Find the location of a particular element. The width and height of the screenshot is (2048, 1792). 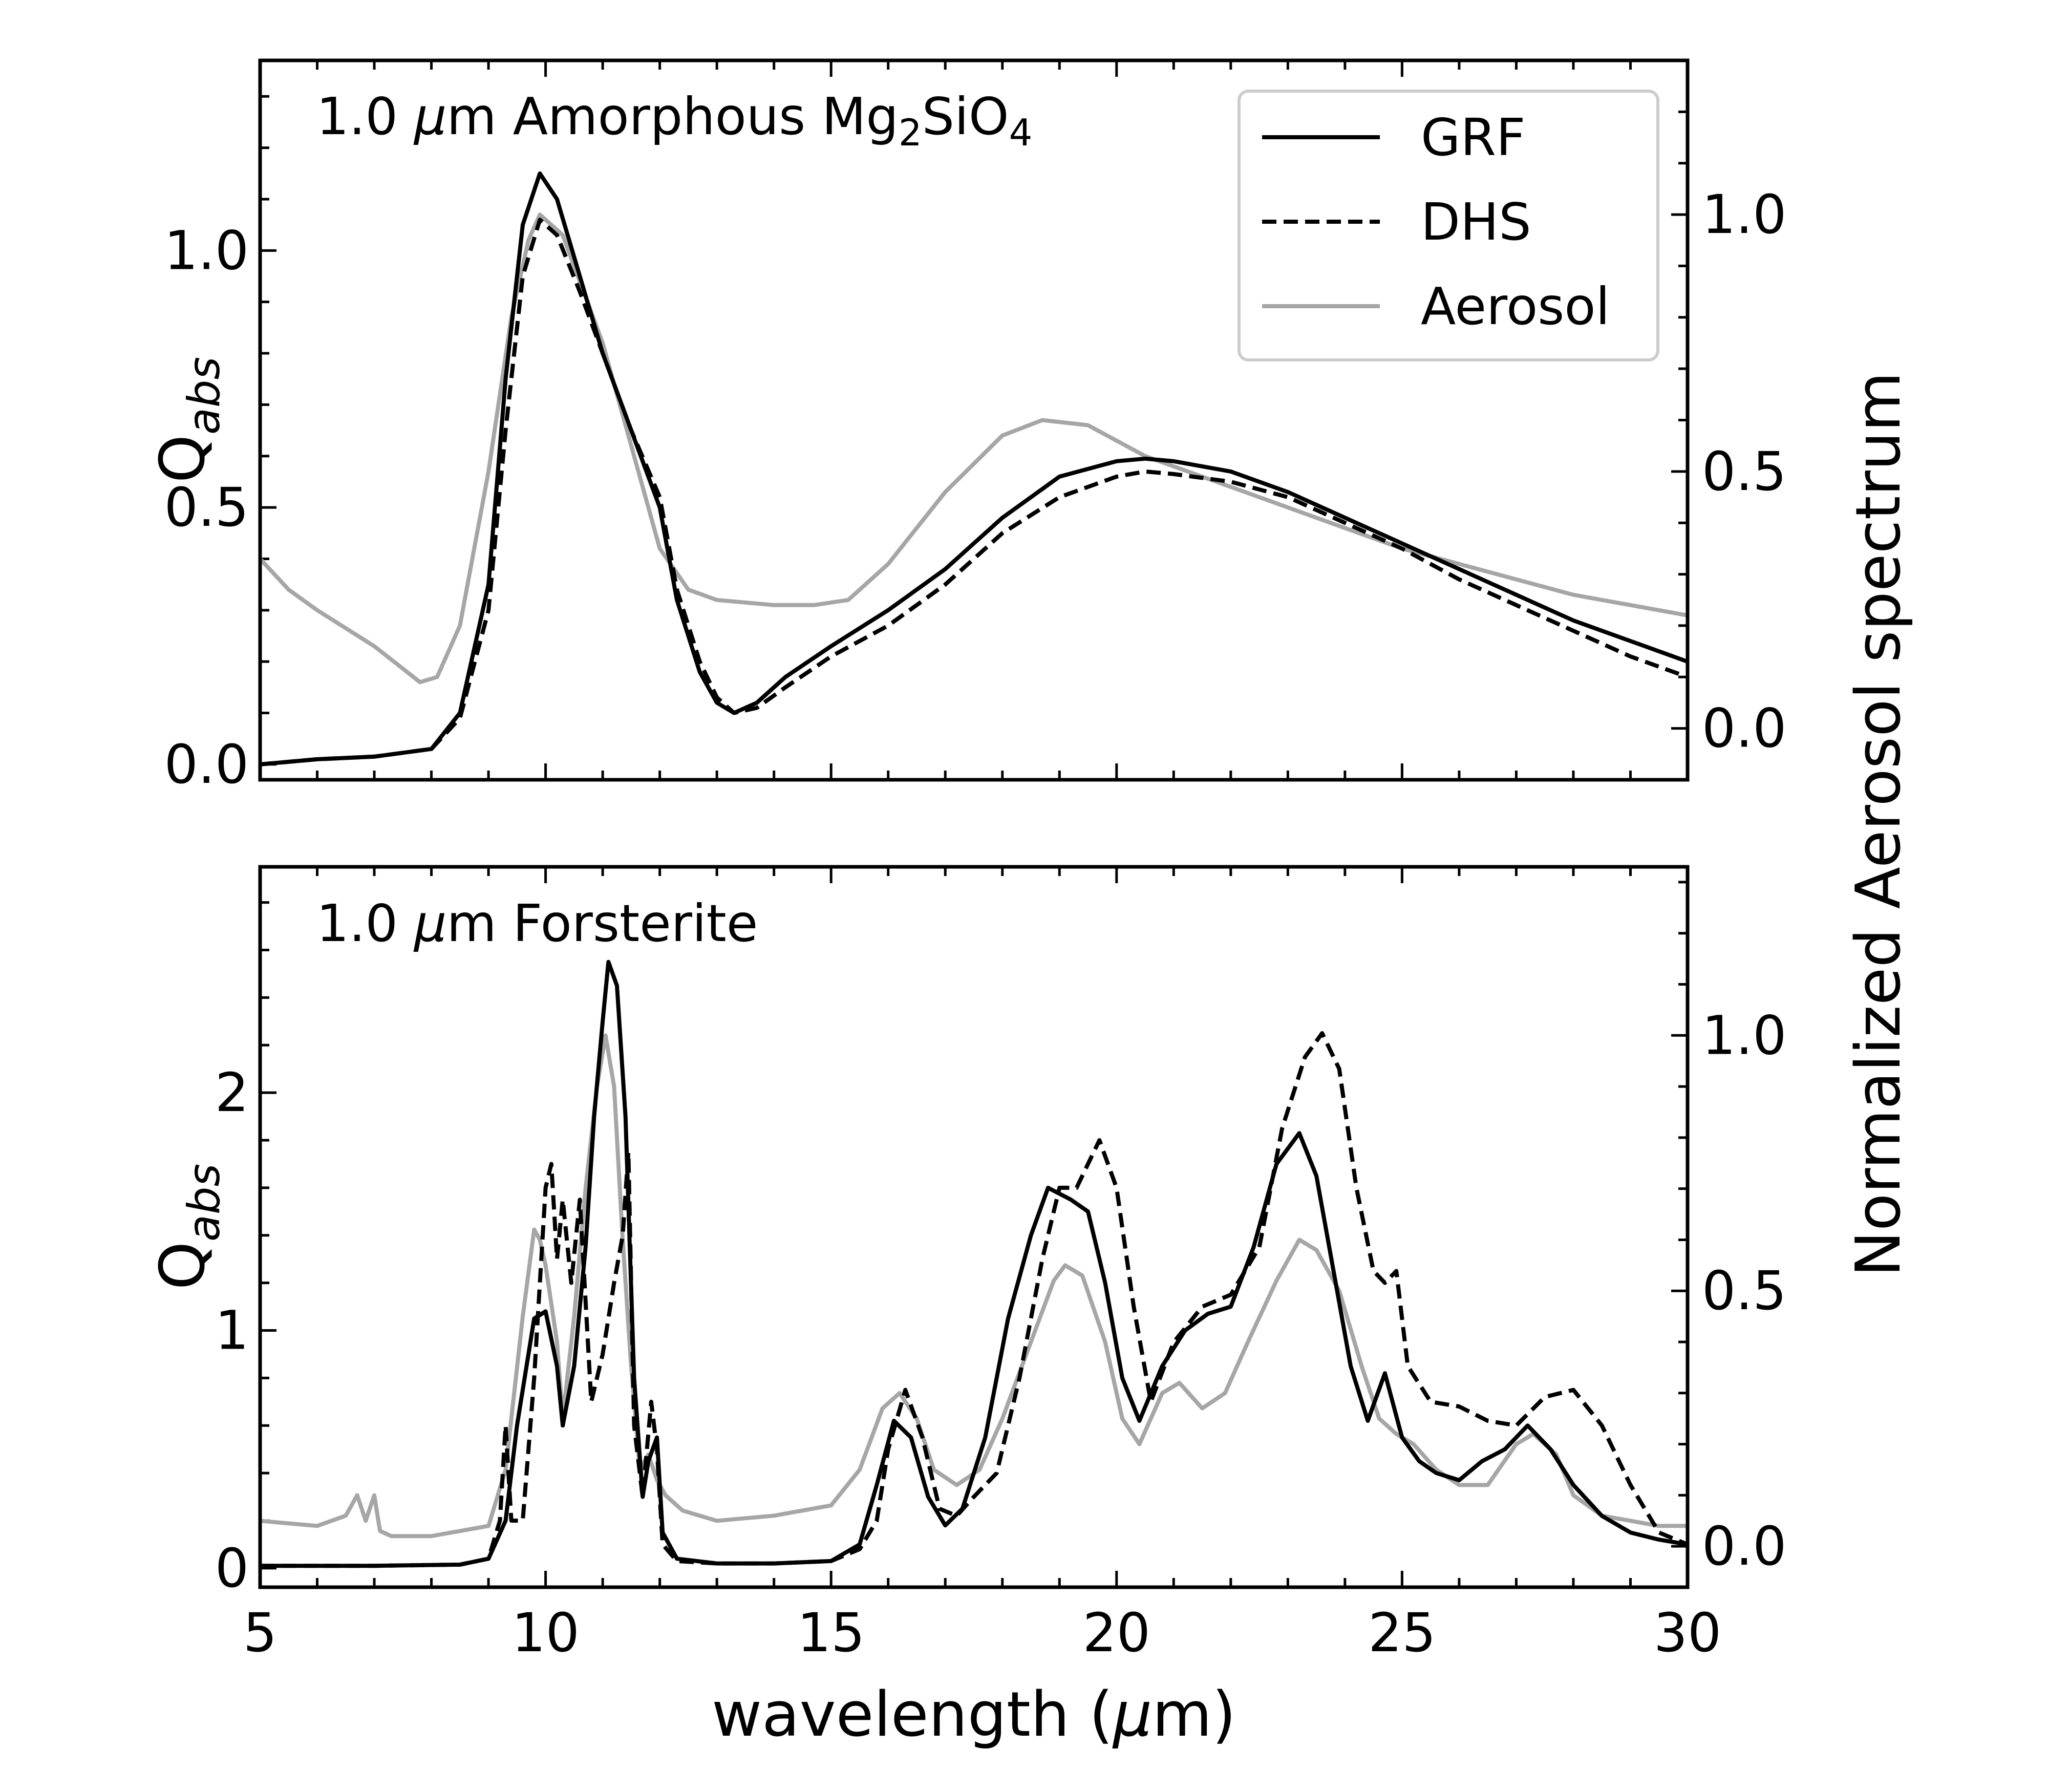

legend: GRF DHS Aerosol is located at coordinates (1448, 225).